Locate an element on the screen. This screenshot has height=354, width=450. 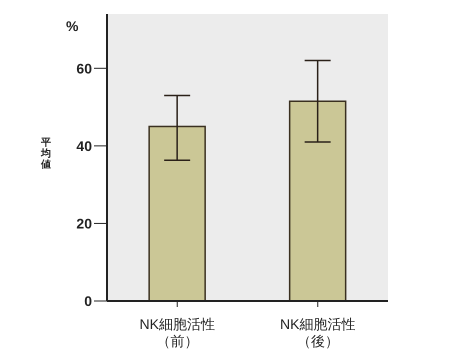
y-axis-title: 平均値 is located at coordinates (45, 154).